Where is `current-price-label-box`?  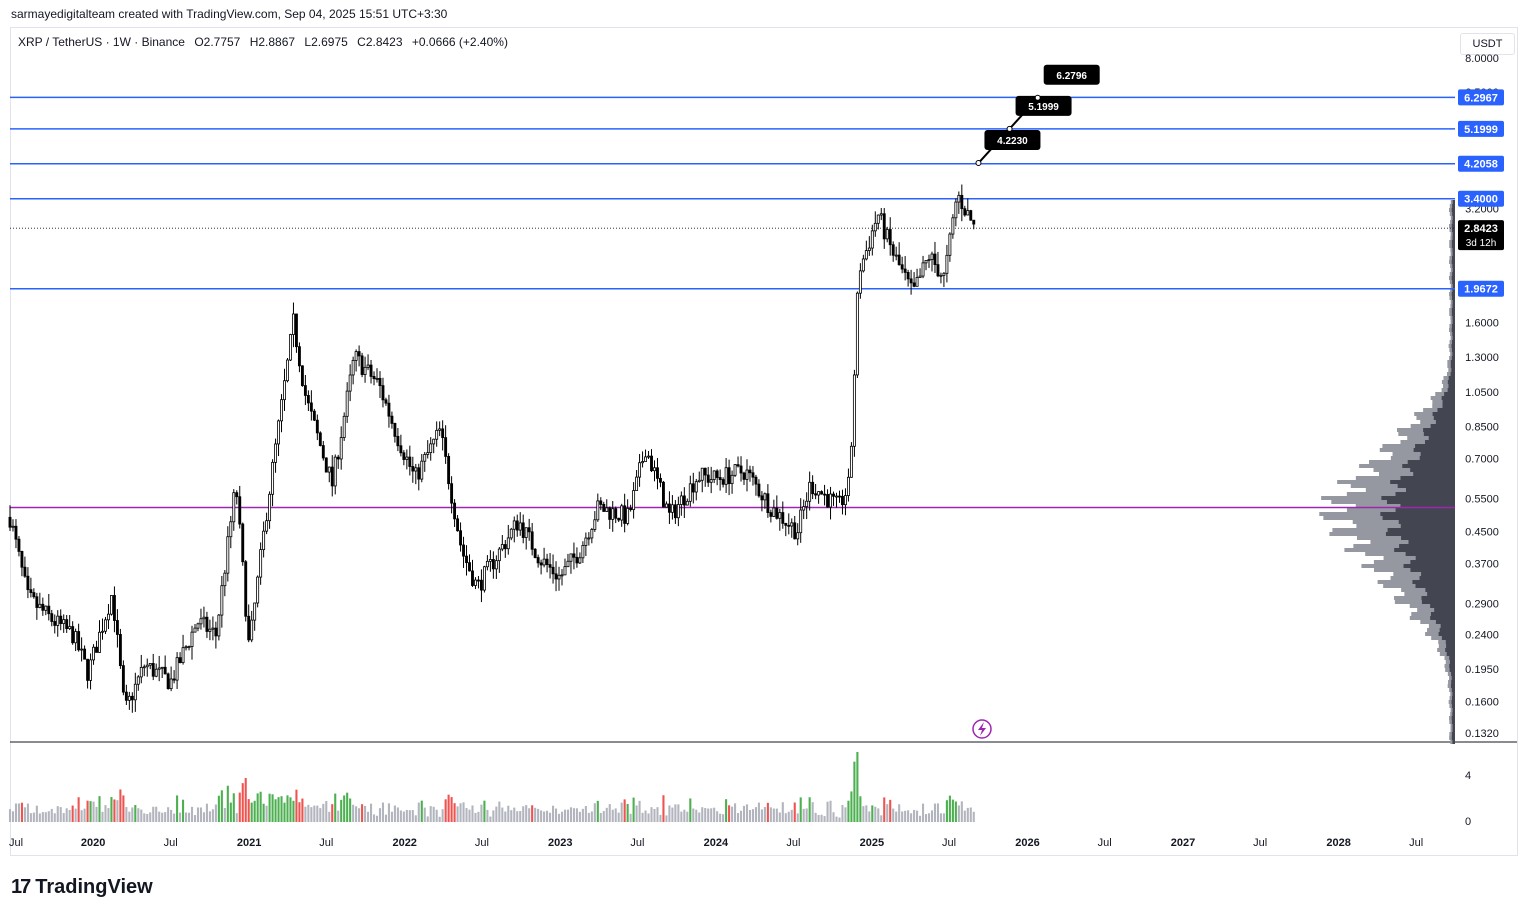 current-price-label-box is located at coordinates (1481, 235).